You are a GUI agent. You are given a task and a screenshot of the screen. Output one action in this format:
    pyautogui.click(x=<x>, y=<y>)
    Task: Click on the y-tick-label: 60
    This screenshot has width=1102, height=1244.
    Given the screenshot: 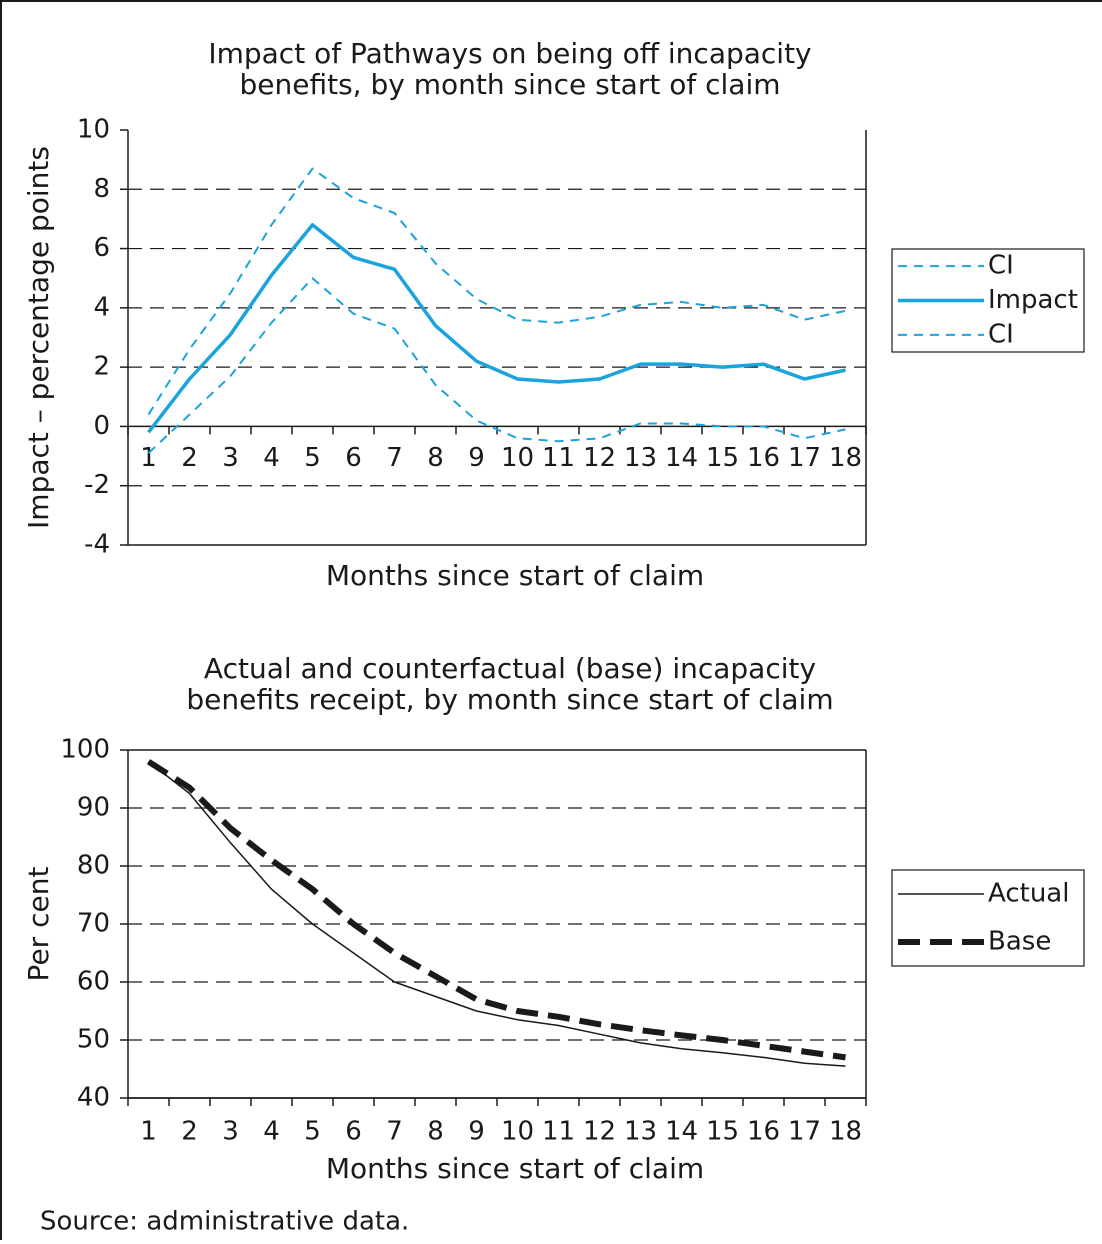 What is the action you would take?
    pyautogui.click(x=93, y=982)
    